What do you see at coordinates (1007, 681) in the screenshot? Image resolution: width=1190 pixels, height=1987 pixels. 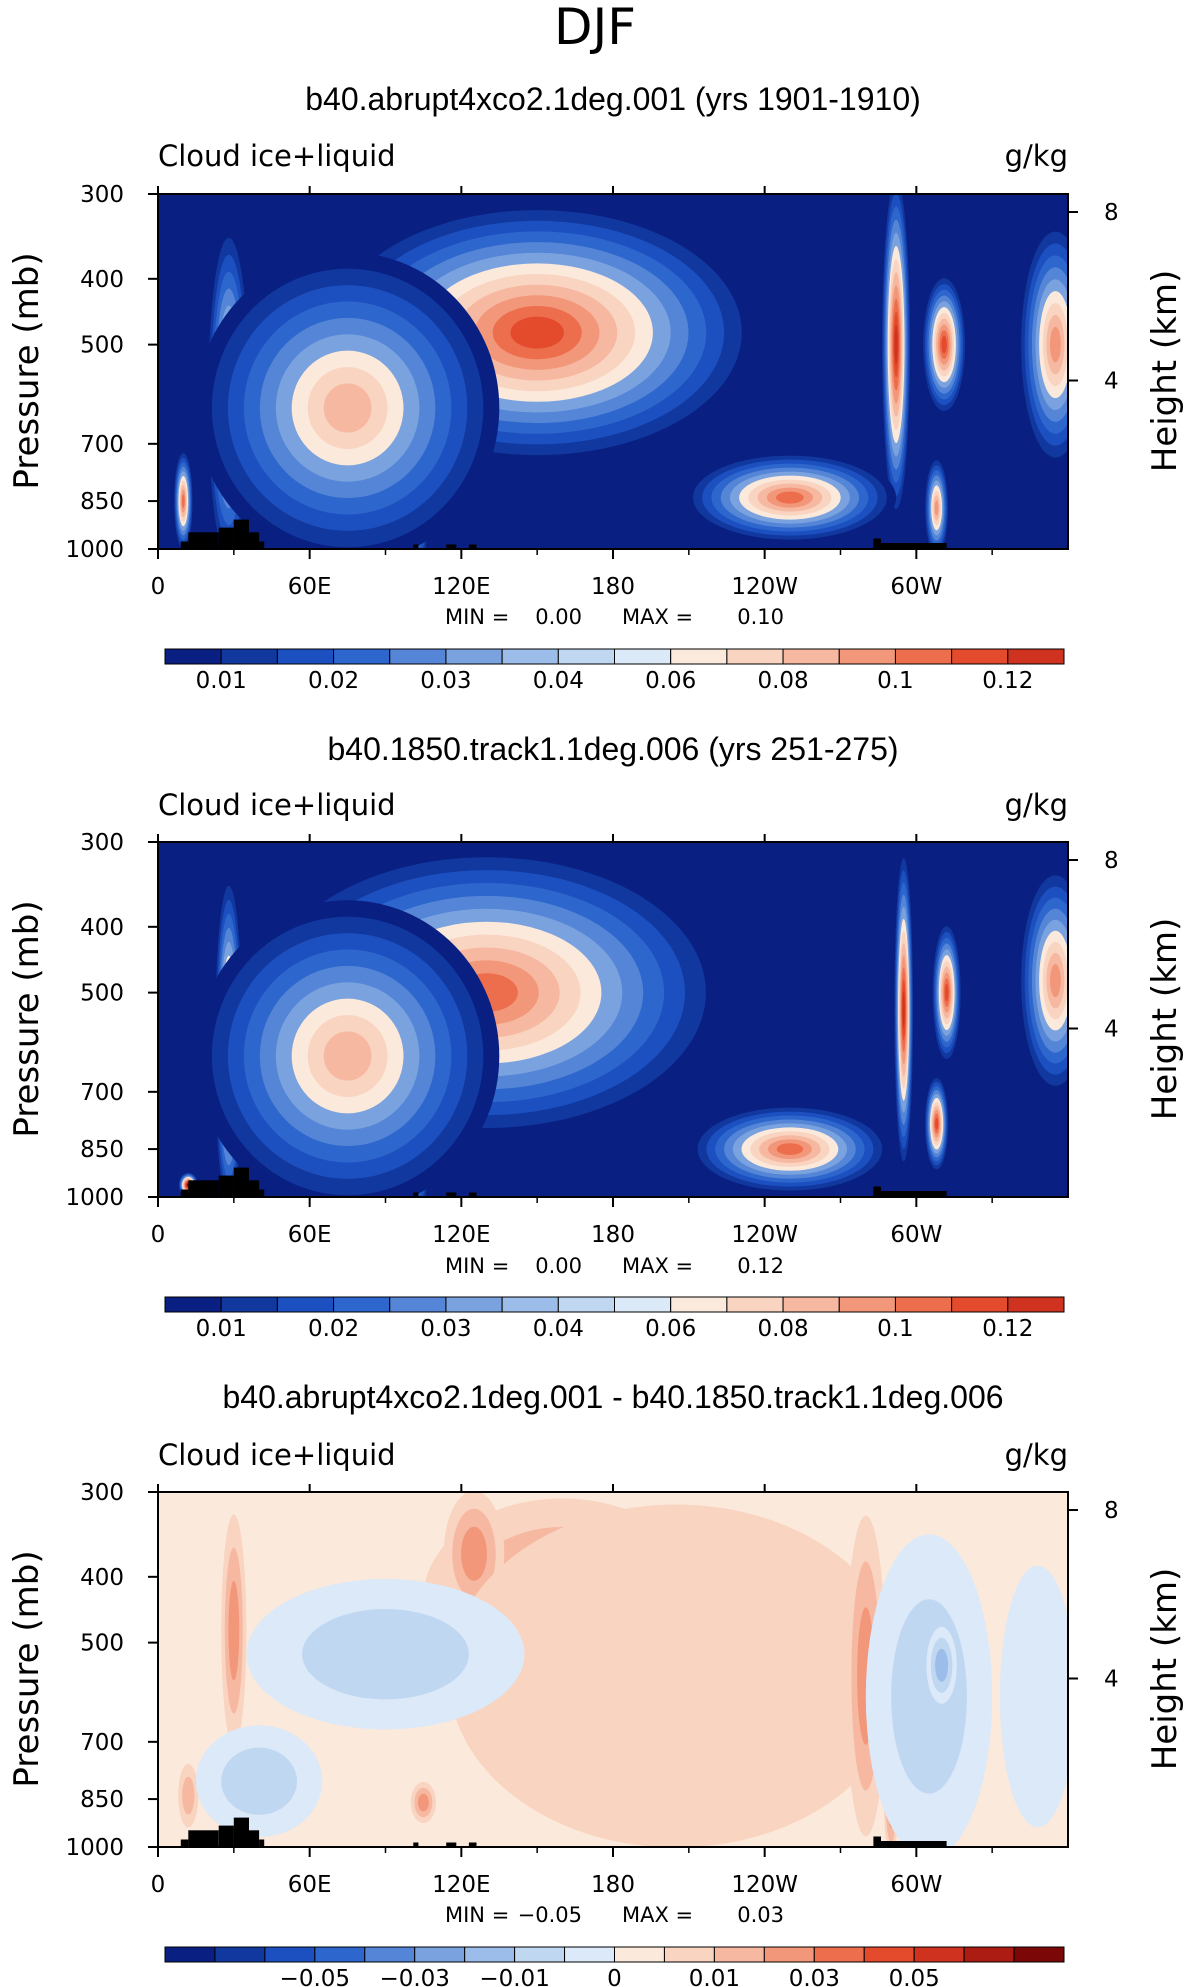 I see `colorbar-label: 0.12` at bounding box center [1007, 681].